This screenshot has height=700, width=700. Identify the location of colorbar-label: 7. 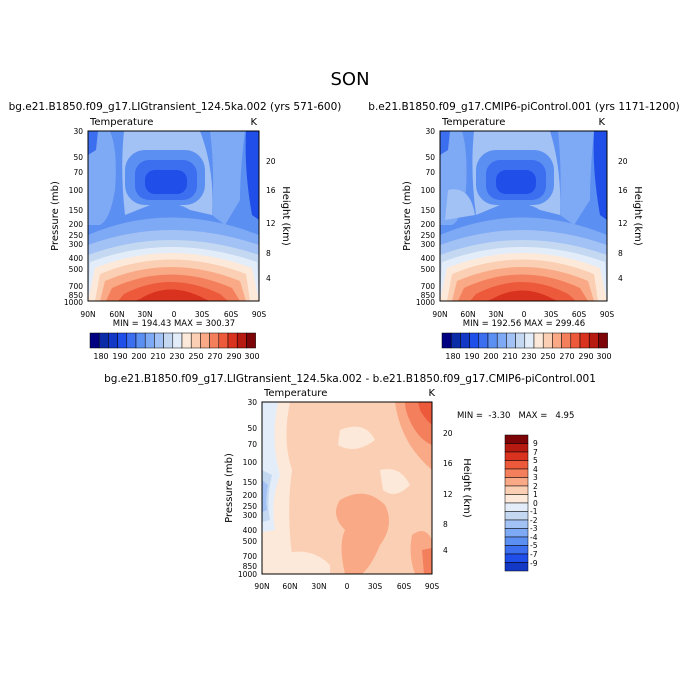
(535, 452).